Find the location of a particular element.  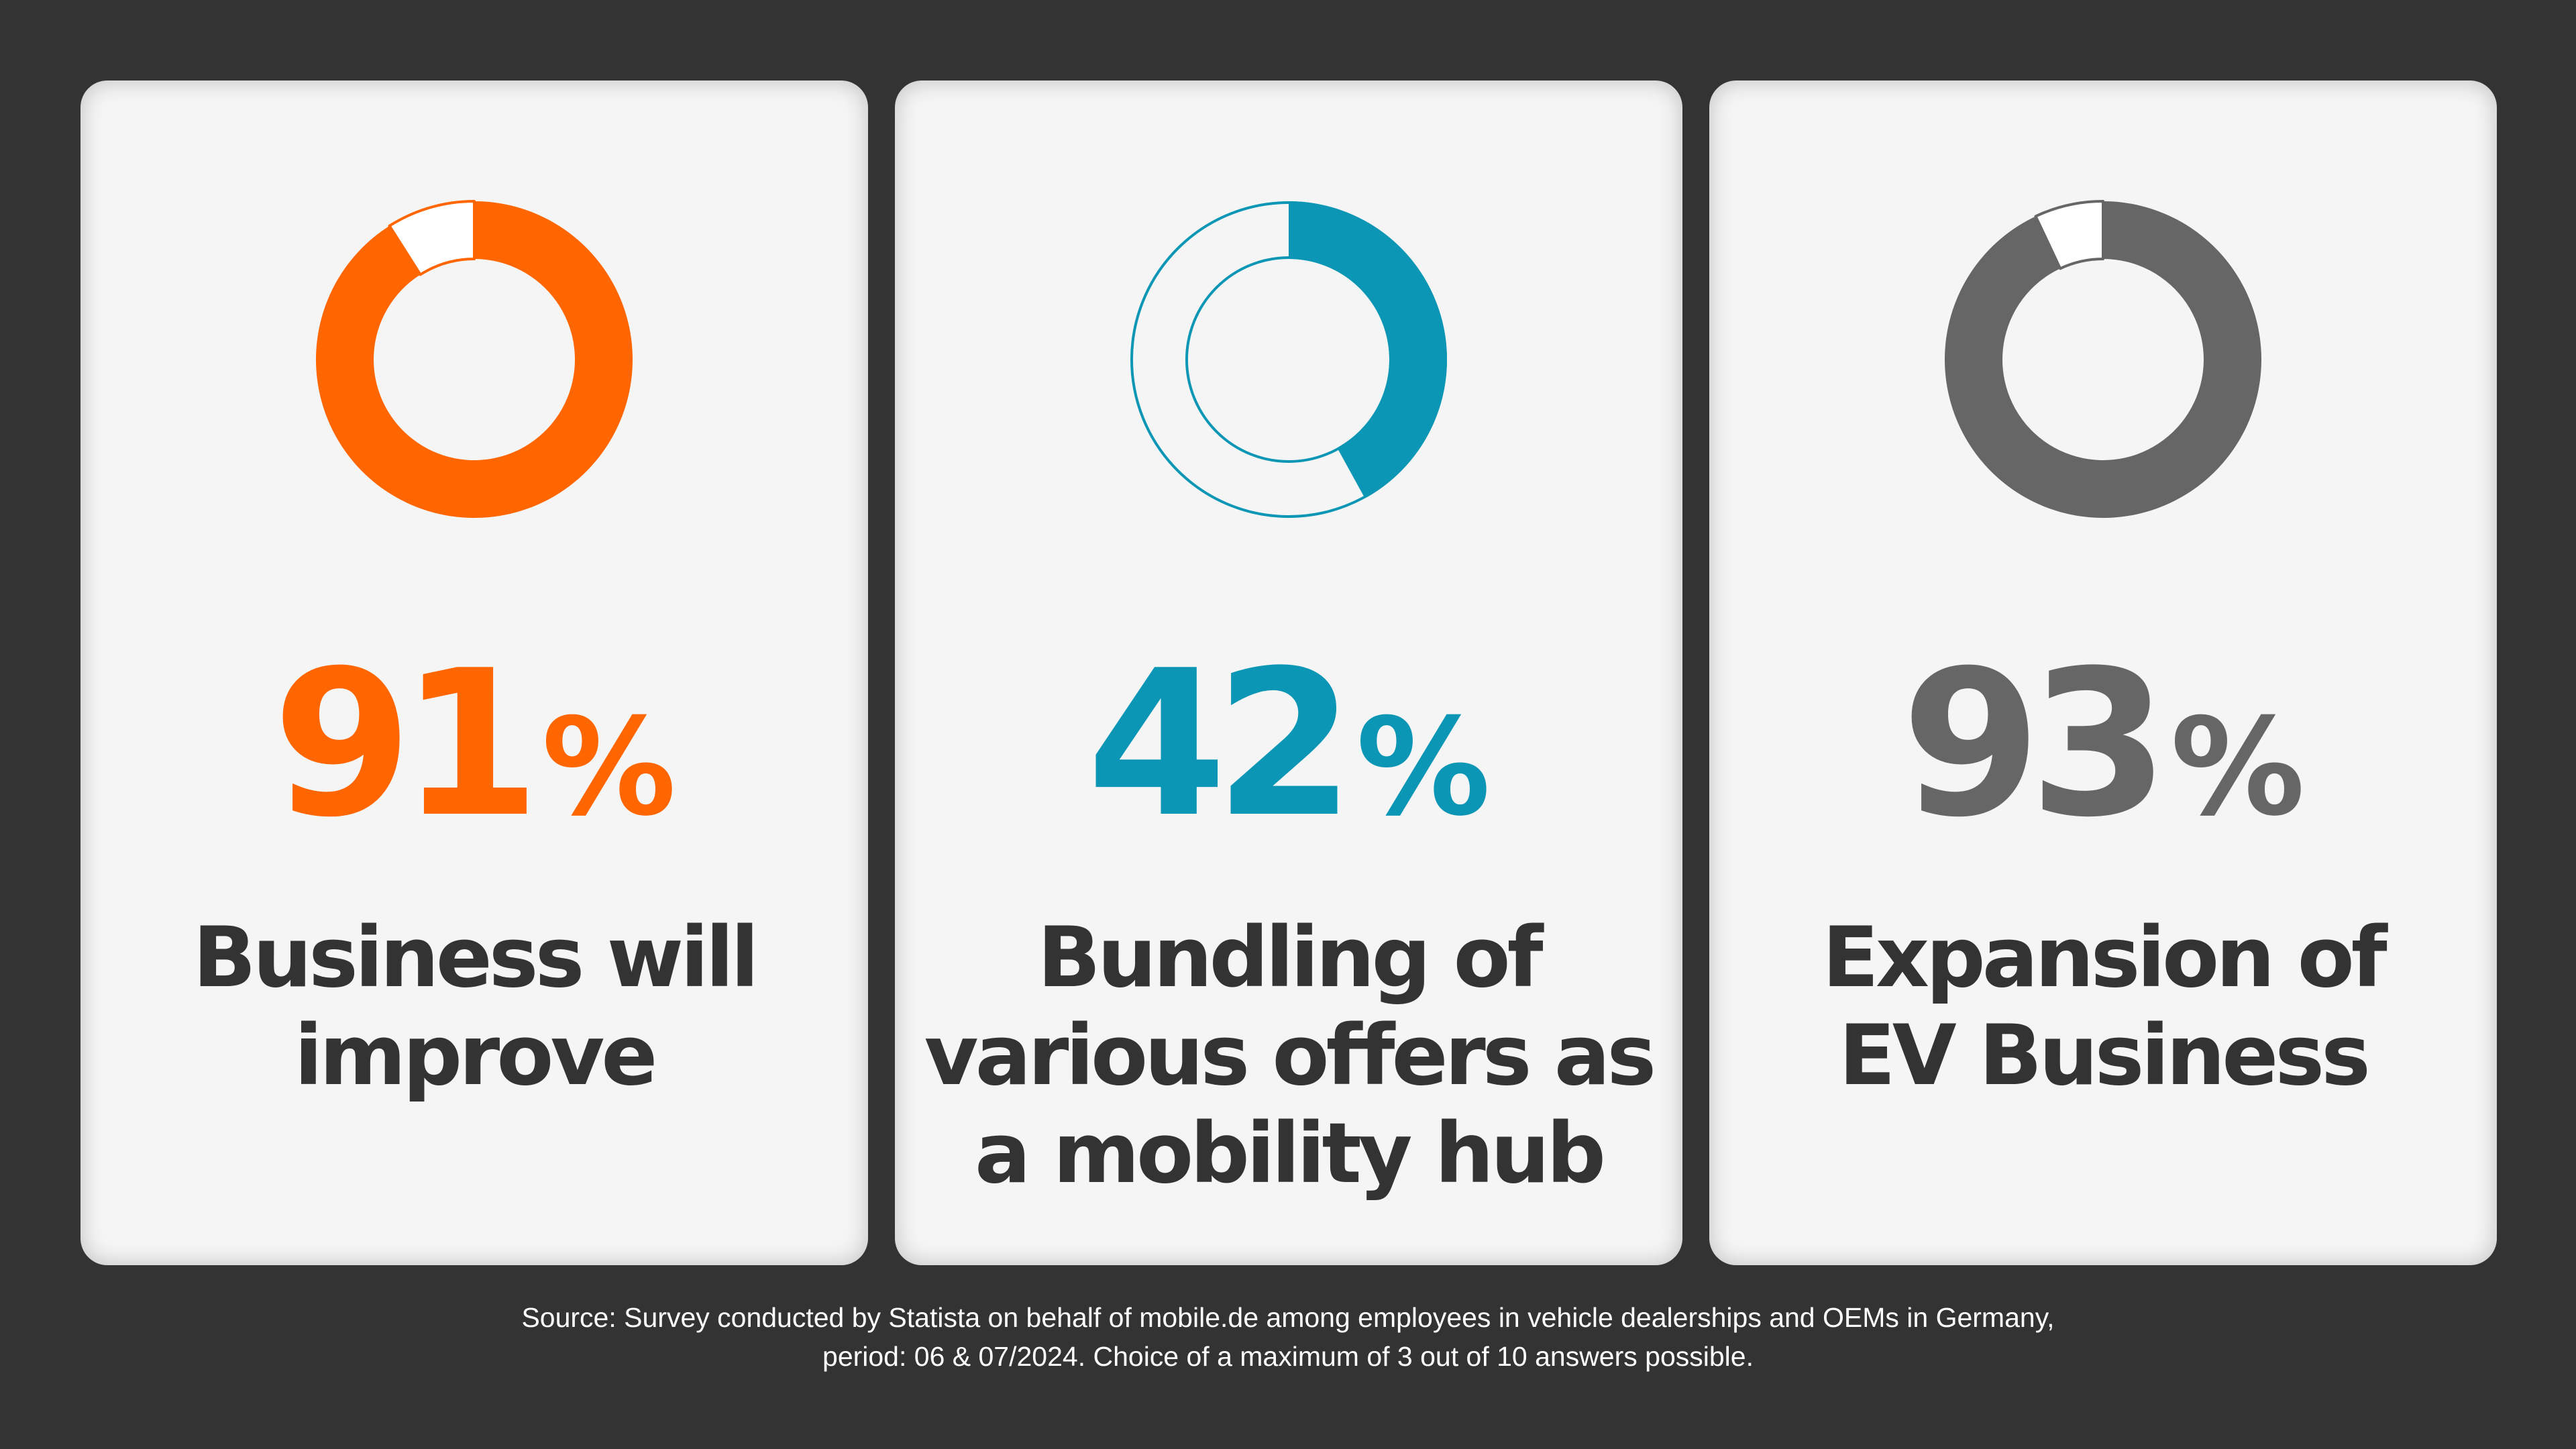

stat-label-line: improve is located at coordinates (476, 1056).